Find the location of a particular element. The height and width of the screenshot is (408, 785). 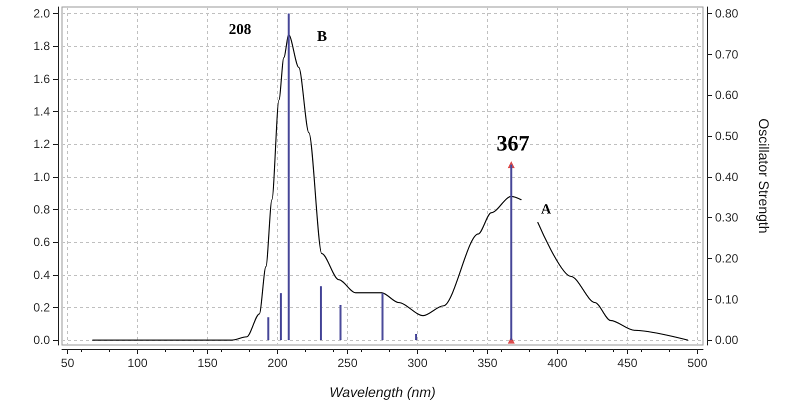

annotation: A is located at coordinates (546, 210).